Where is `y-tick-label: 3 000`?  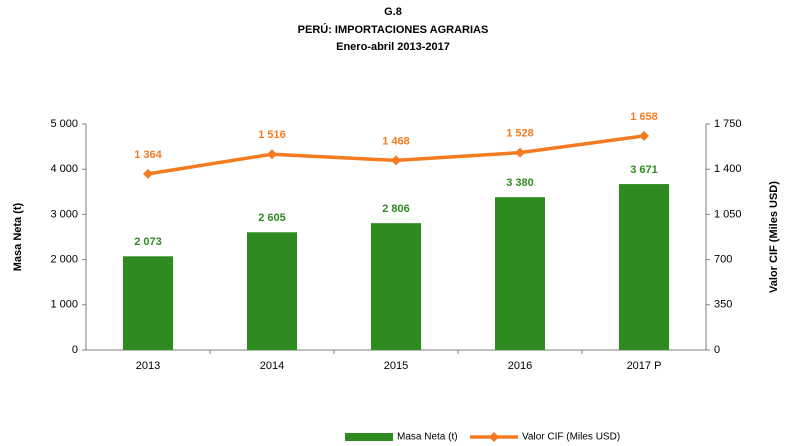 y-tick-label: 3 000 is located at coordinates (64, 214).